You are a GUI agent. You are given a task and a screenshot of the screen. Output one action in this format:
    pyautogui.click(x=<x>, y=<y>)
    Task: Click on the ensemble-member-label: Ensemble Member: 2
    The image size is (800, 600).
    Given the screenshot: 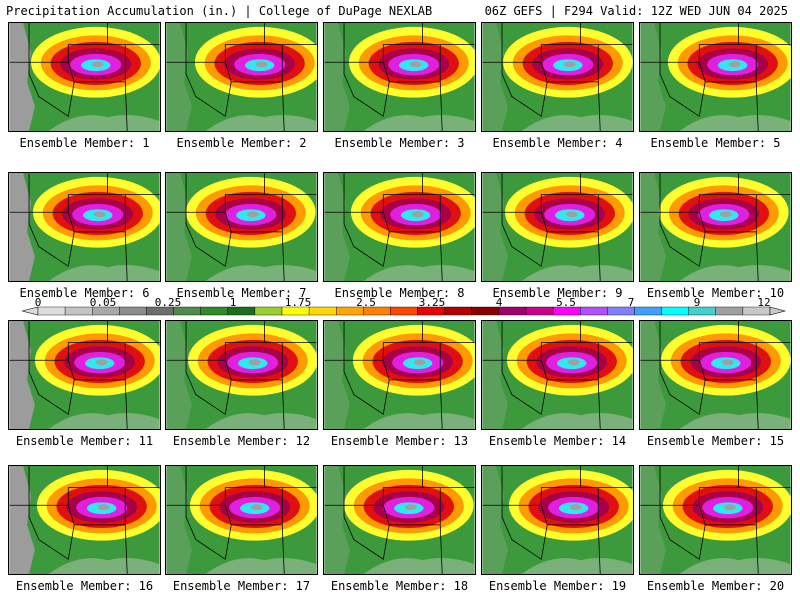 What is the action you would take?
    pyautogui.click(x=241, y=143)
    